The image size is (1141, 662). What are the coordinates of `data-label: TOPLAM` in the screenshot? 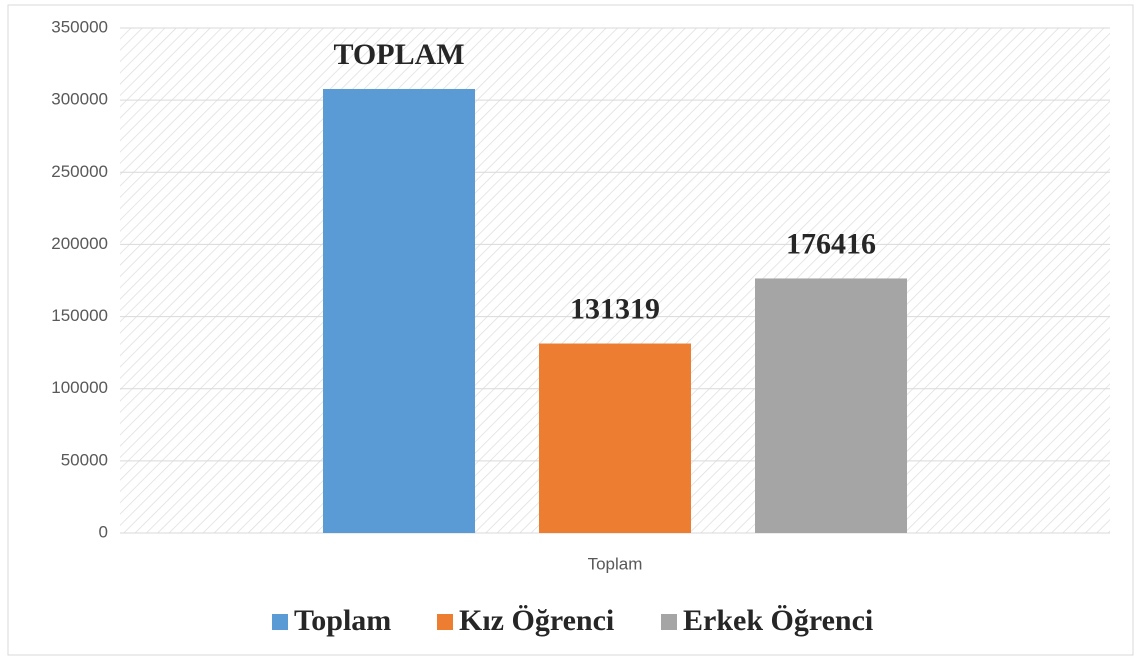 It's located at (398, 54).